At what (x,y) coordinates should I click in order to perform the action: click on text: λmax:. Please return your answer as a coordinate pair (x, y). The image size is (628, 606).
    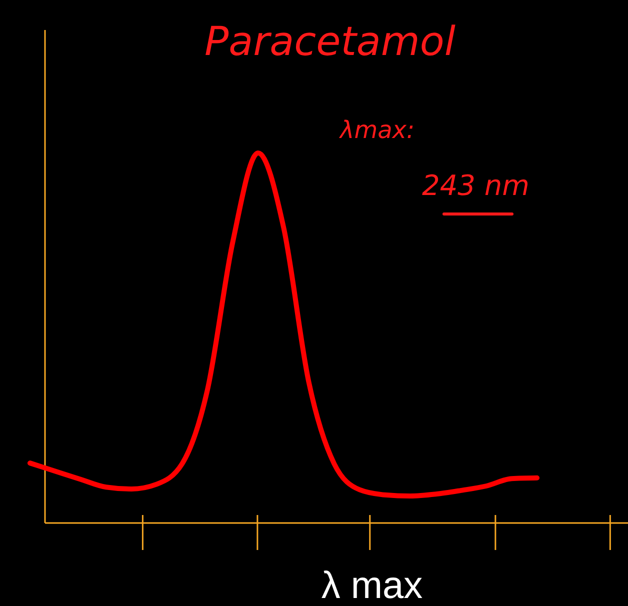
    Looking at the image, I should click on (376, 130).